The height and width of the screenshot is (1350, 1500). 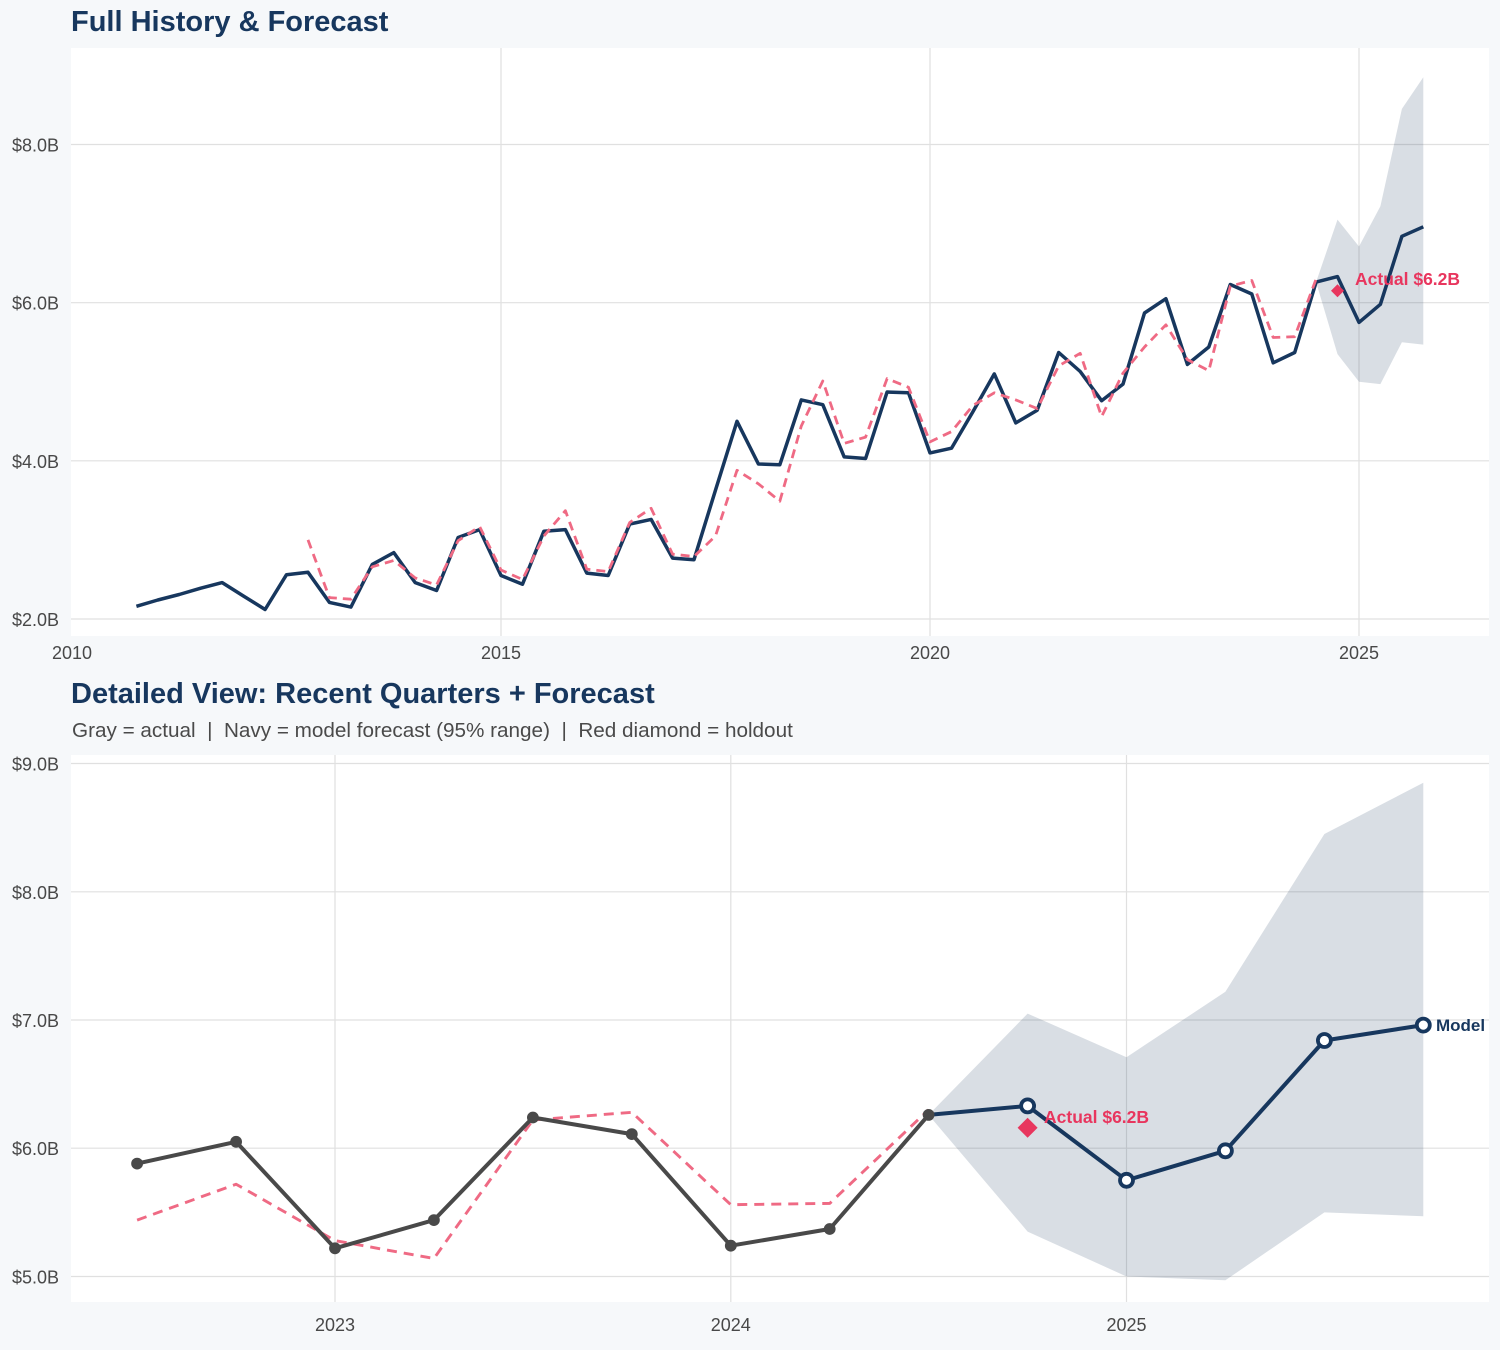 What do you see at coordinates (35, 765) in the screenshot?
I see `svg-text: $9.0B` at bounding box center [35, 765].